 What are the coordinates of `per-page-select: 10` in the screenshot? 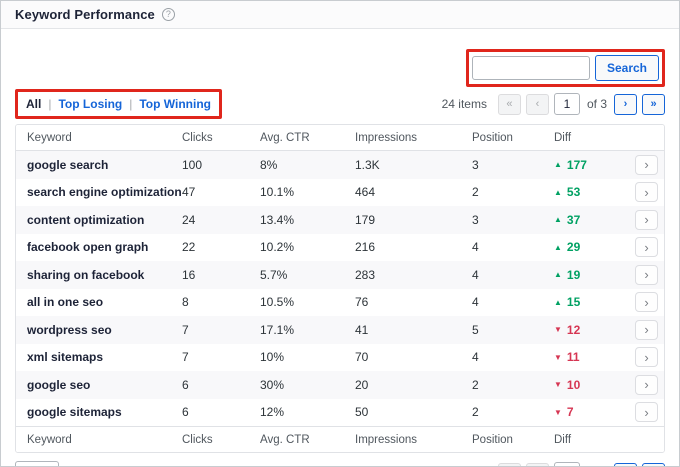 It's located at (37, 463).